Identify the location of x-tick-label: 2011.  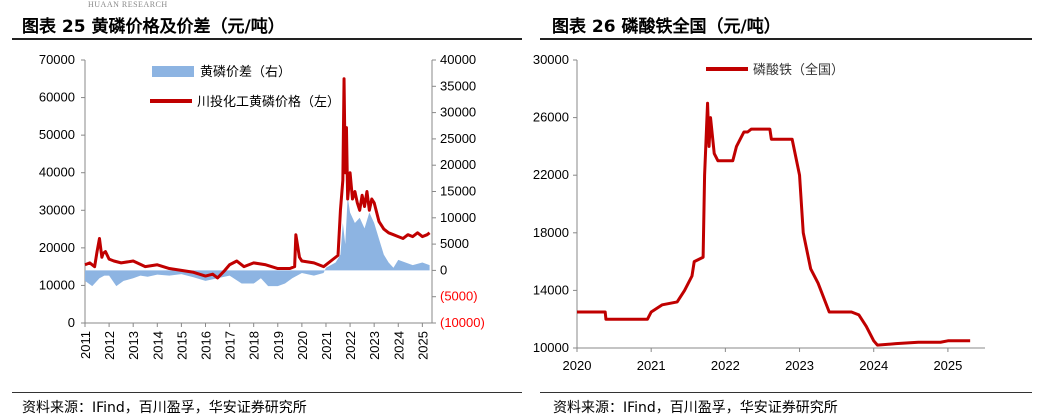
(85, 345).